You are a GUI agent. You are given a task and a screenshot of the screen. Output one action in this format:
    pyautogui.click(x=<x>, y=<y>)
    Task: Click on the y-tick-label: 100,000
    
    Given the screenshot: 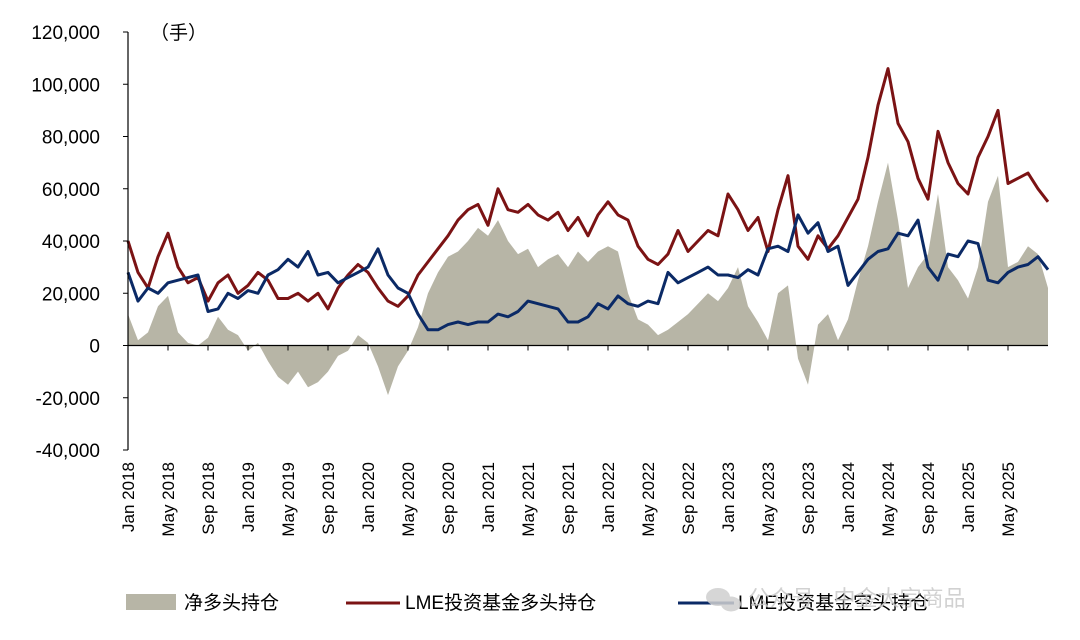 What is the action you would take?
    pyautogui.click(x=65, y=85)
    